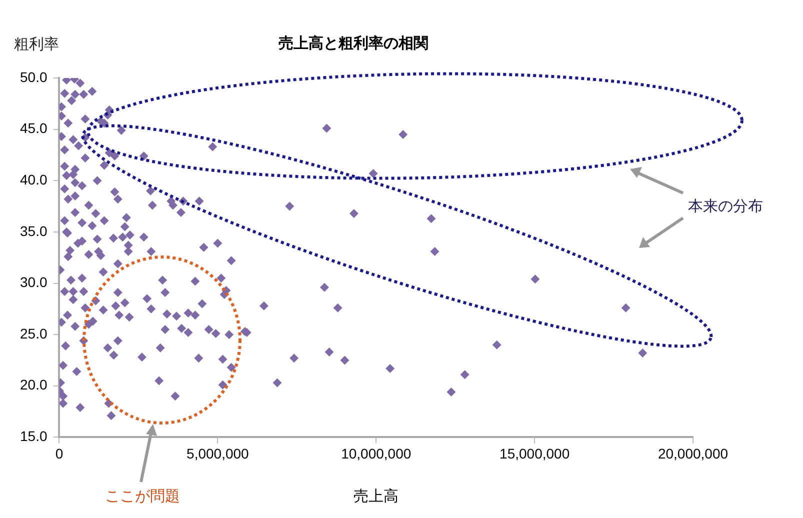 Image resolution: width=803 pixels, height=518 pixels. I want to click on annotation: 本来の分布, so click(725, 207).